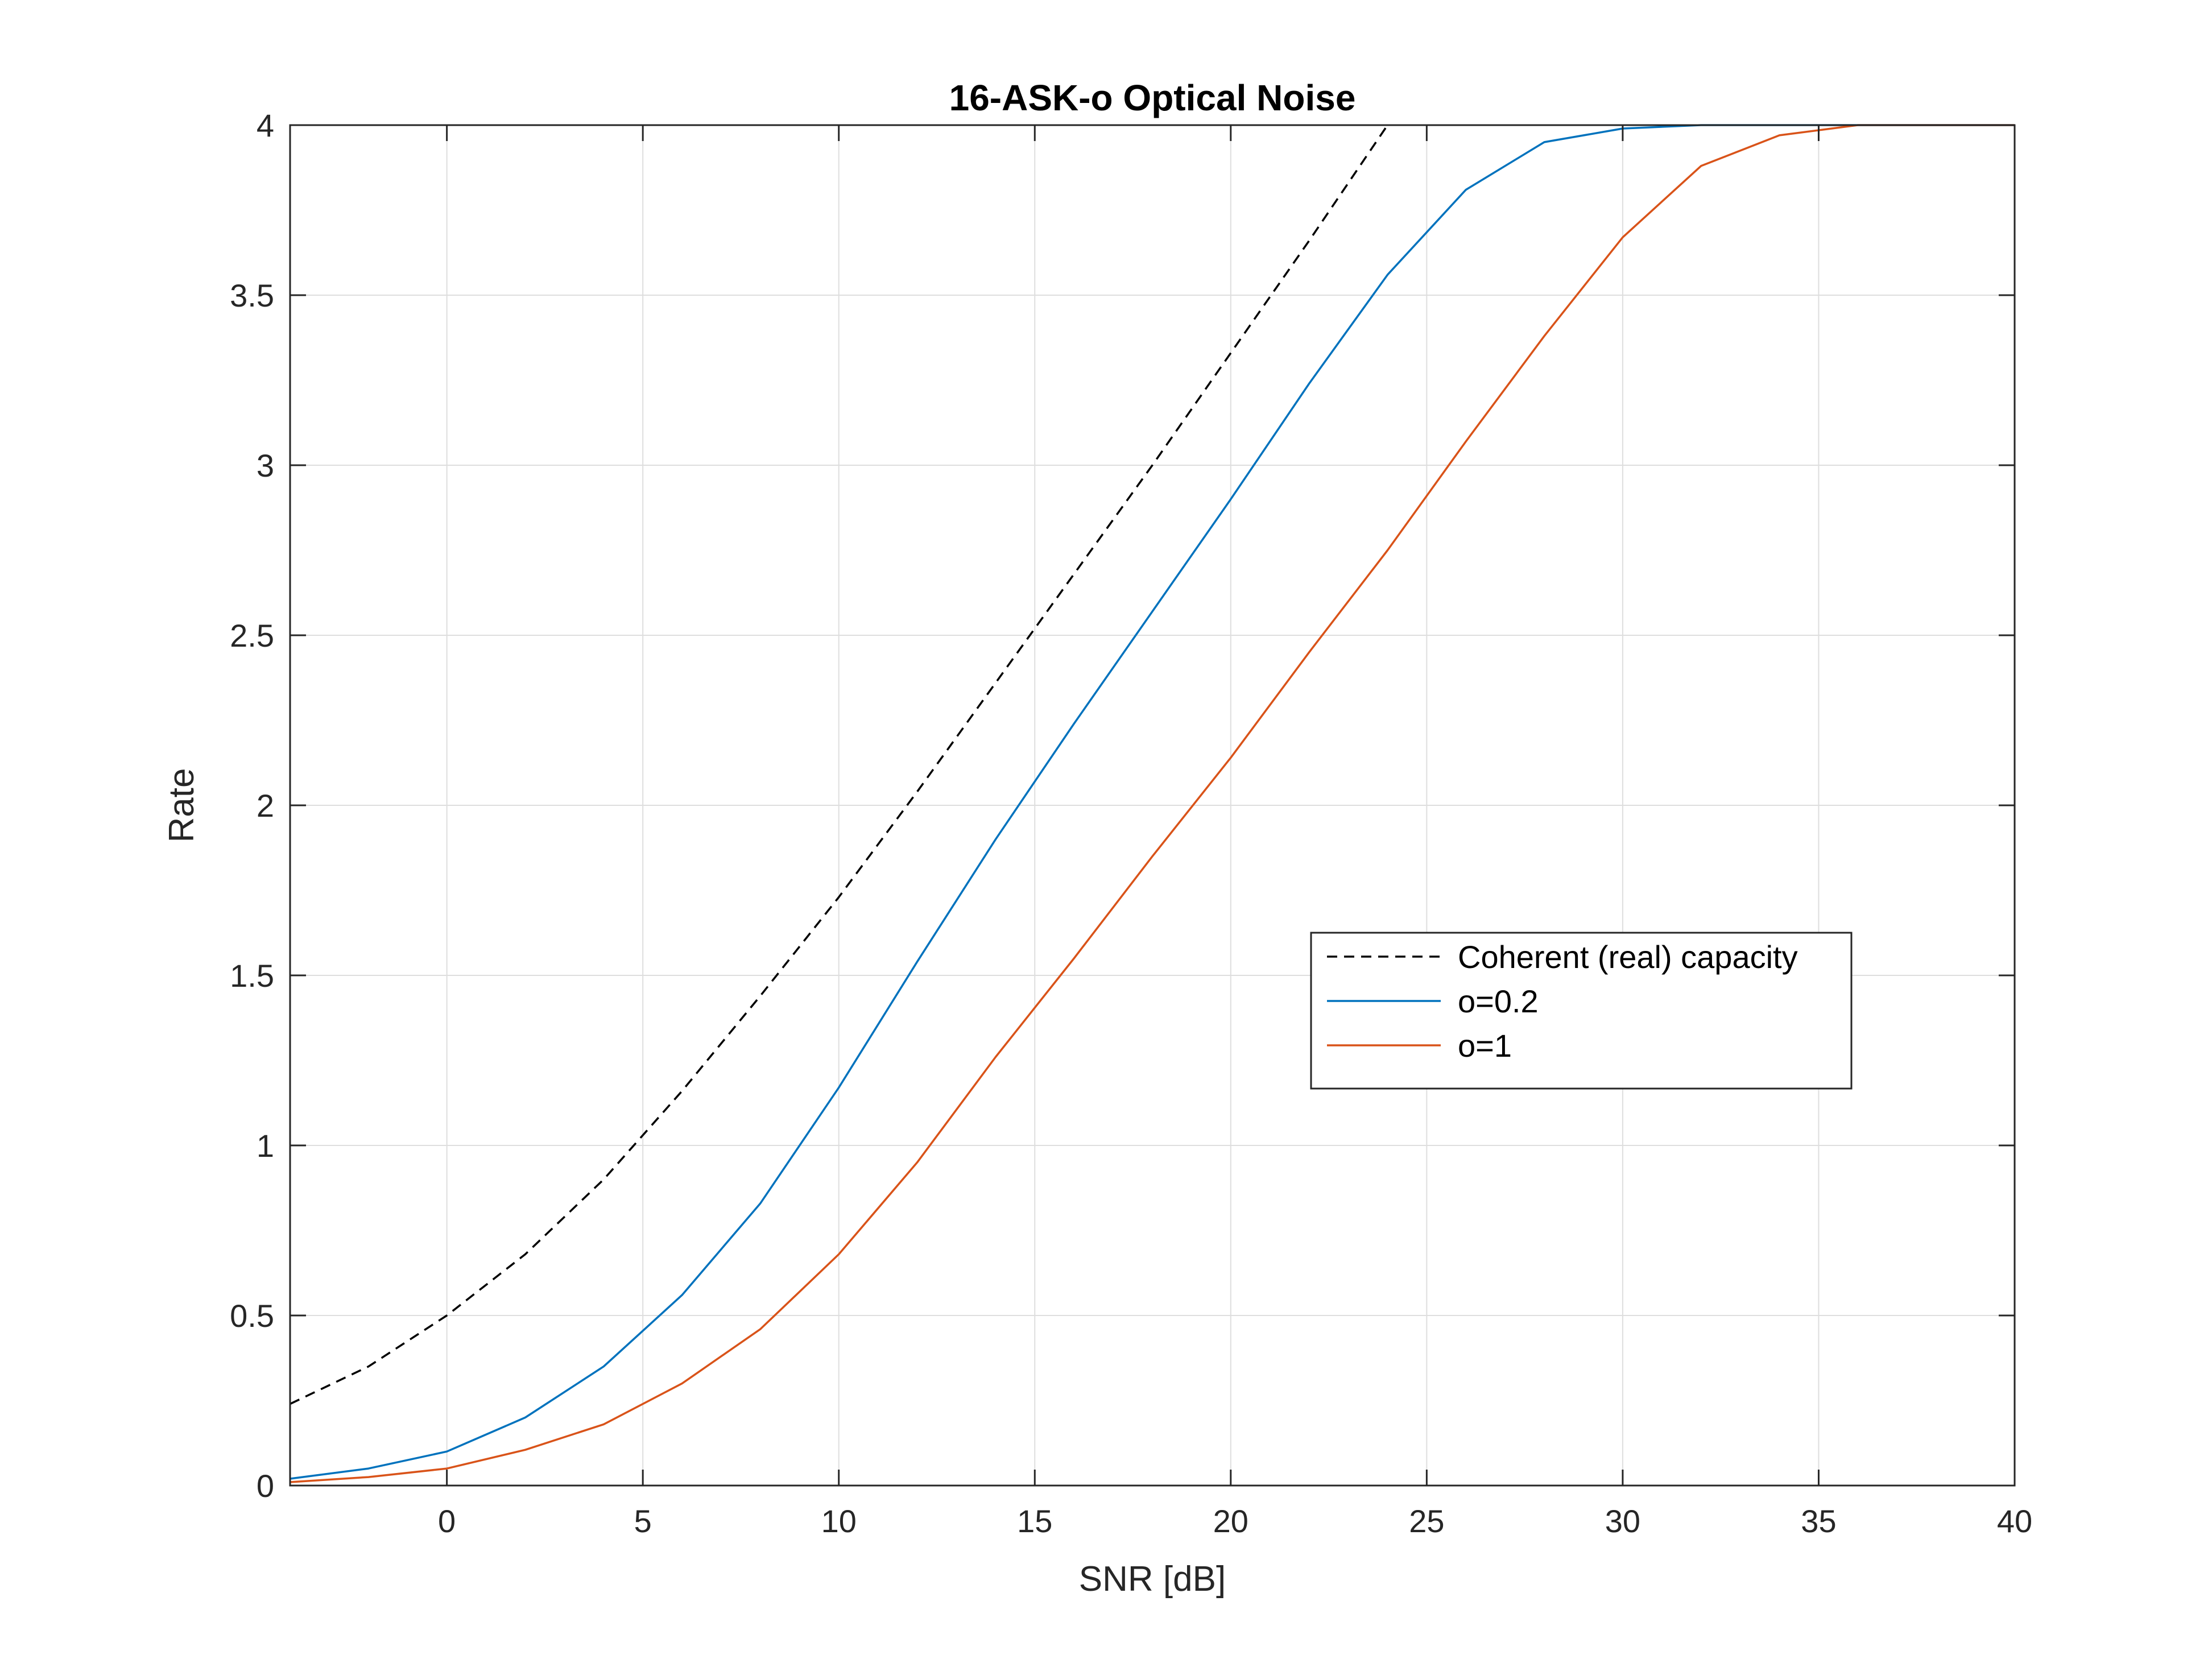  I want to click on legend-box, so click(1581, 1011).